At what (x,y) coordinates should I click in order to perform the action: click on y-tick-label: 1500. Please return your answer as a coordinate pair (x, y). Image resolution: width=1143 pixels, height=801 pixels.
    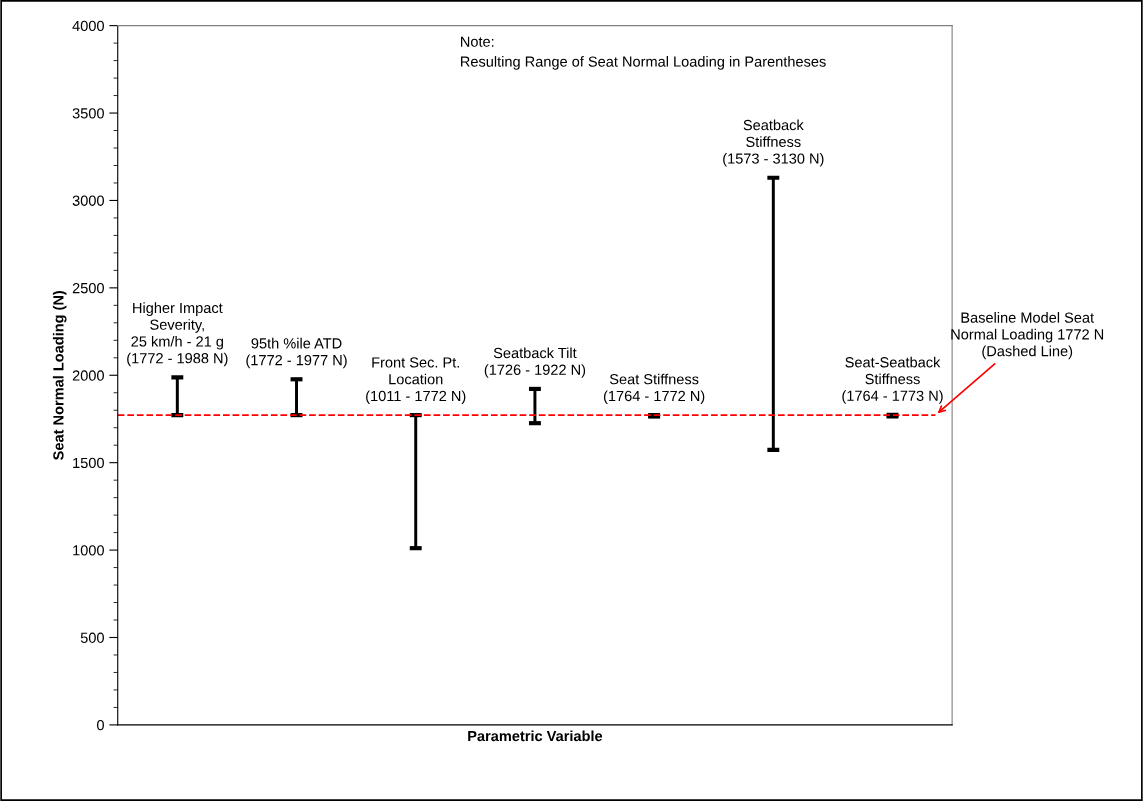
    Looking at the image, I should click on (88, 463).